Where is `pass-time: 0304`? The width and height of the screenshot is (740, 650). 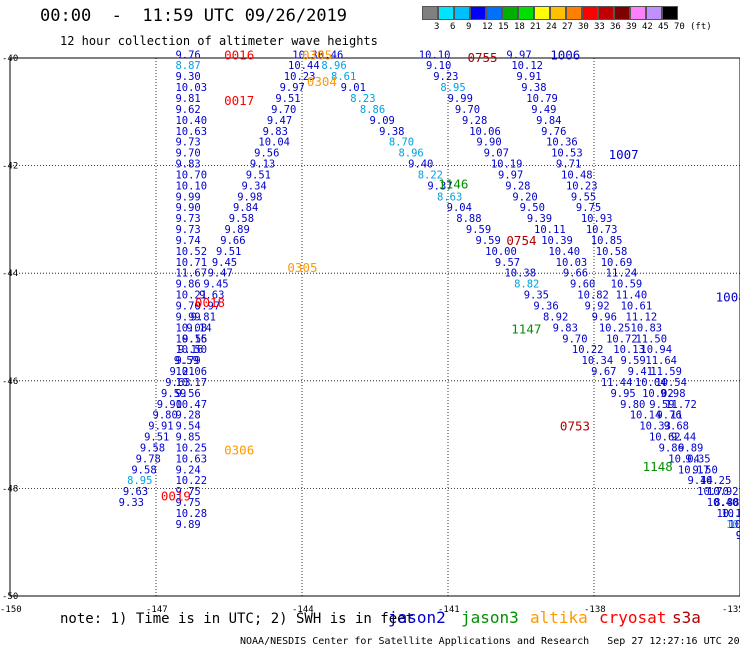 pass-time: 0304 is located at coordinates (322, 81).